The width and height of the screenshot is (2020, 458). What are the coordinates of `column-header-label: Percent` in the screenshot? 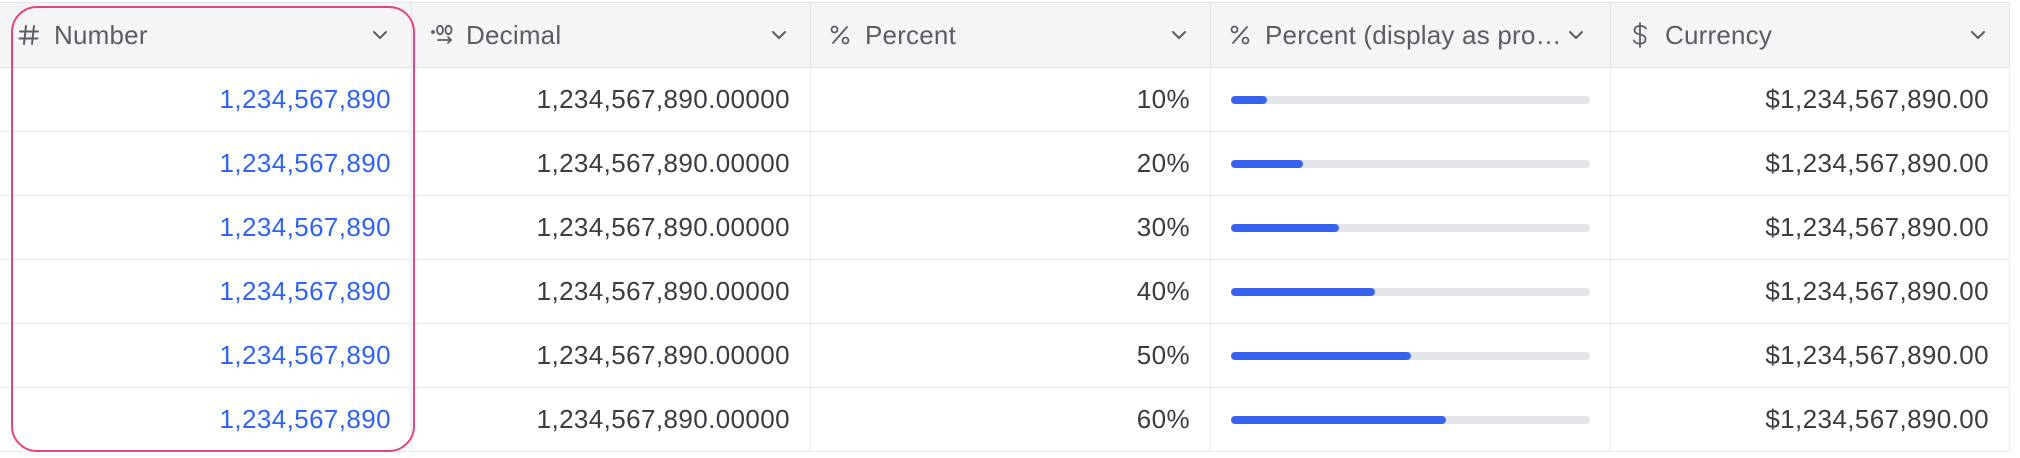 It's located at (911, 34).